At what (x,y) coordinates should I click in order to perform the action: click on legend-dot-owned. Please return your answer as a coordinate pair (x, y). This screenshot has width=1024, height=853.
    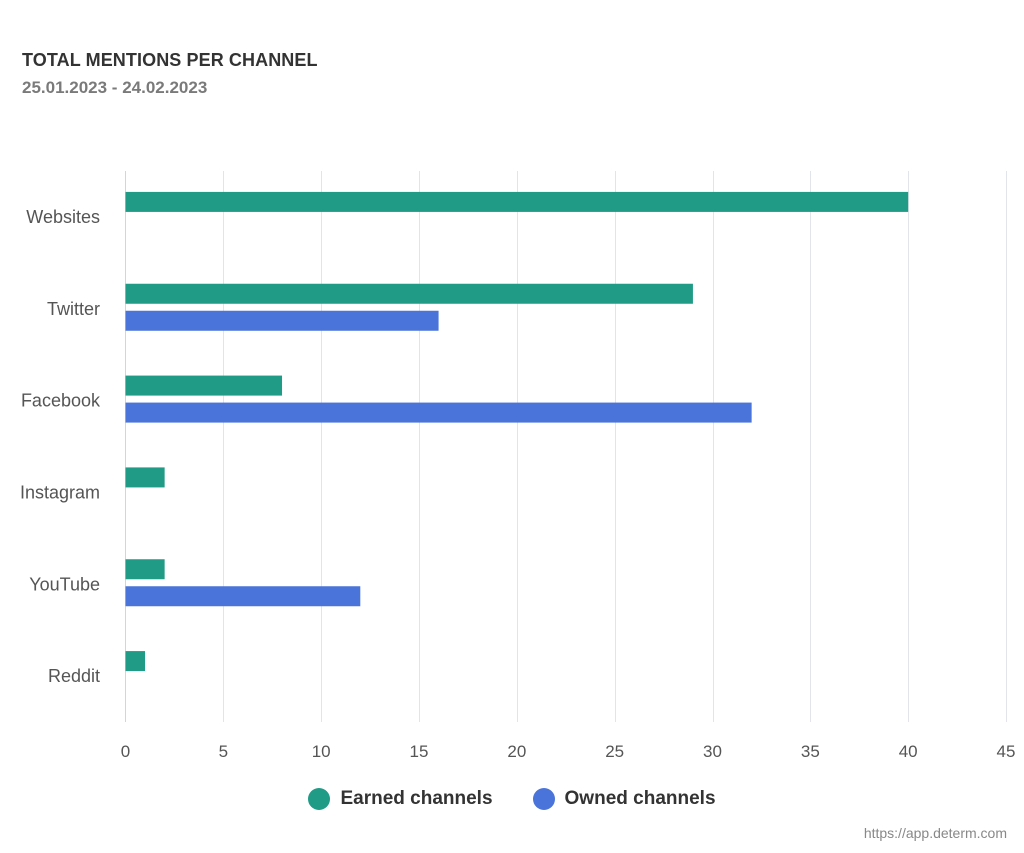
    Looking at the image, I should click on (543, 799).